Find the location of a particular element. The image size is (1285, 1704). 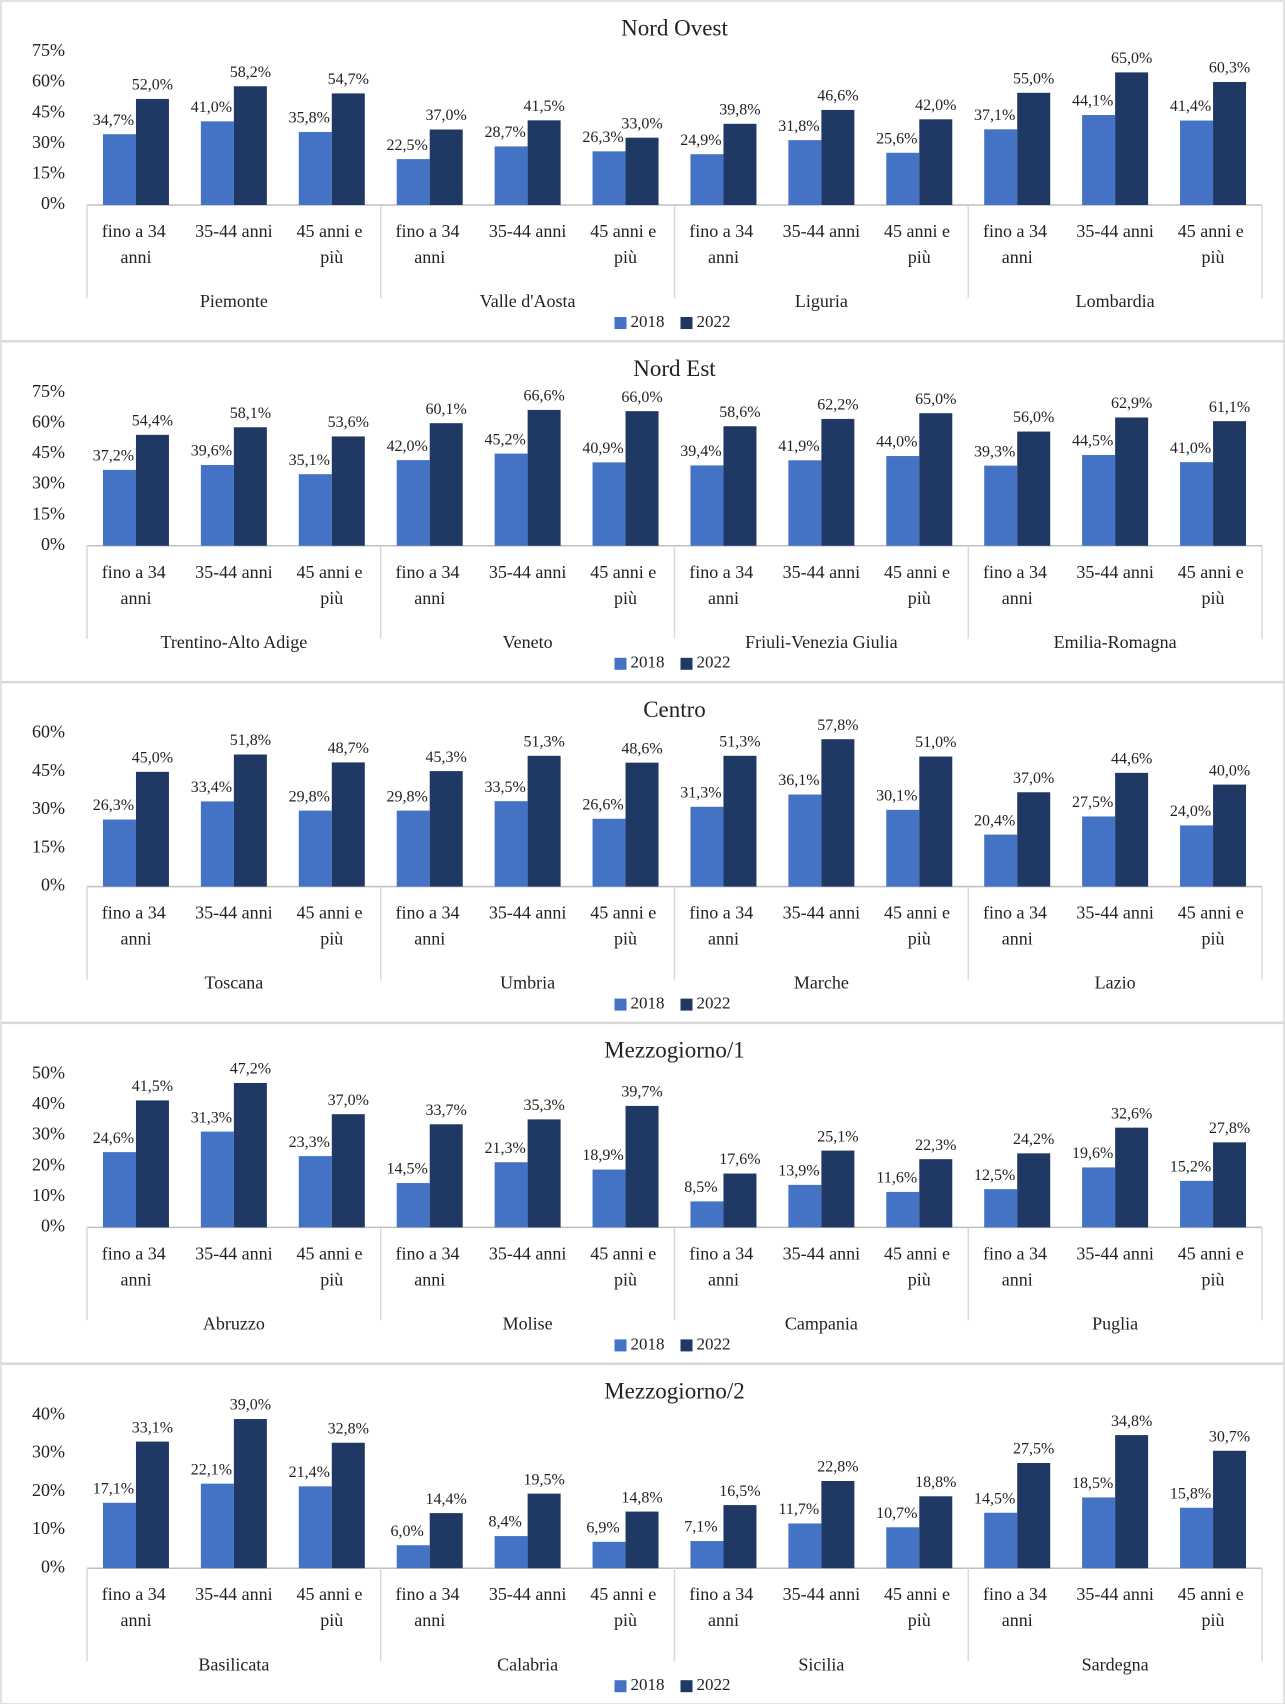

value-label: 8,5% is located at coordinates (700, 1187).